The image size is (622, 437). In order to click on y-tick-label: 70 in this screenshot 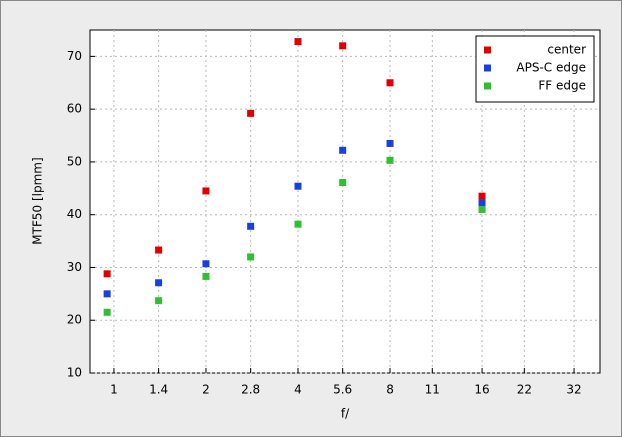, I will do `click(74, 56)`.